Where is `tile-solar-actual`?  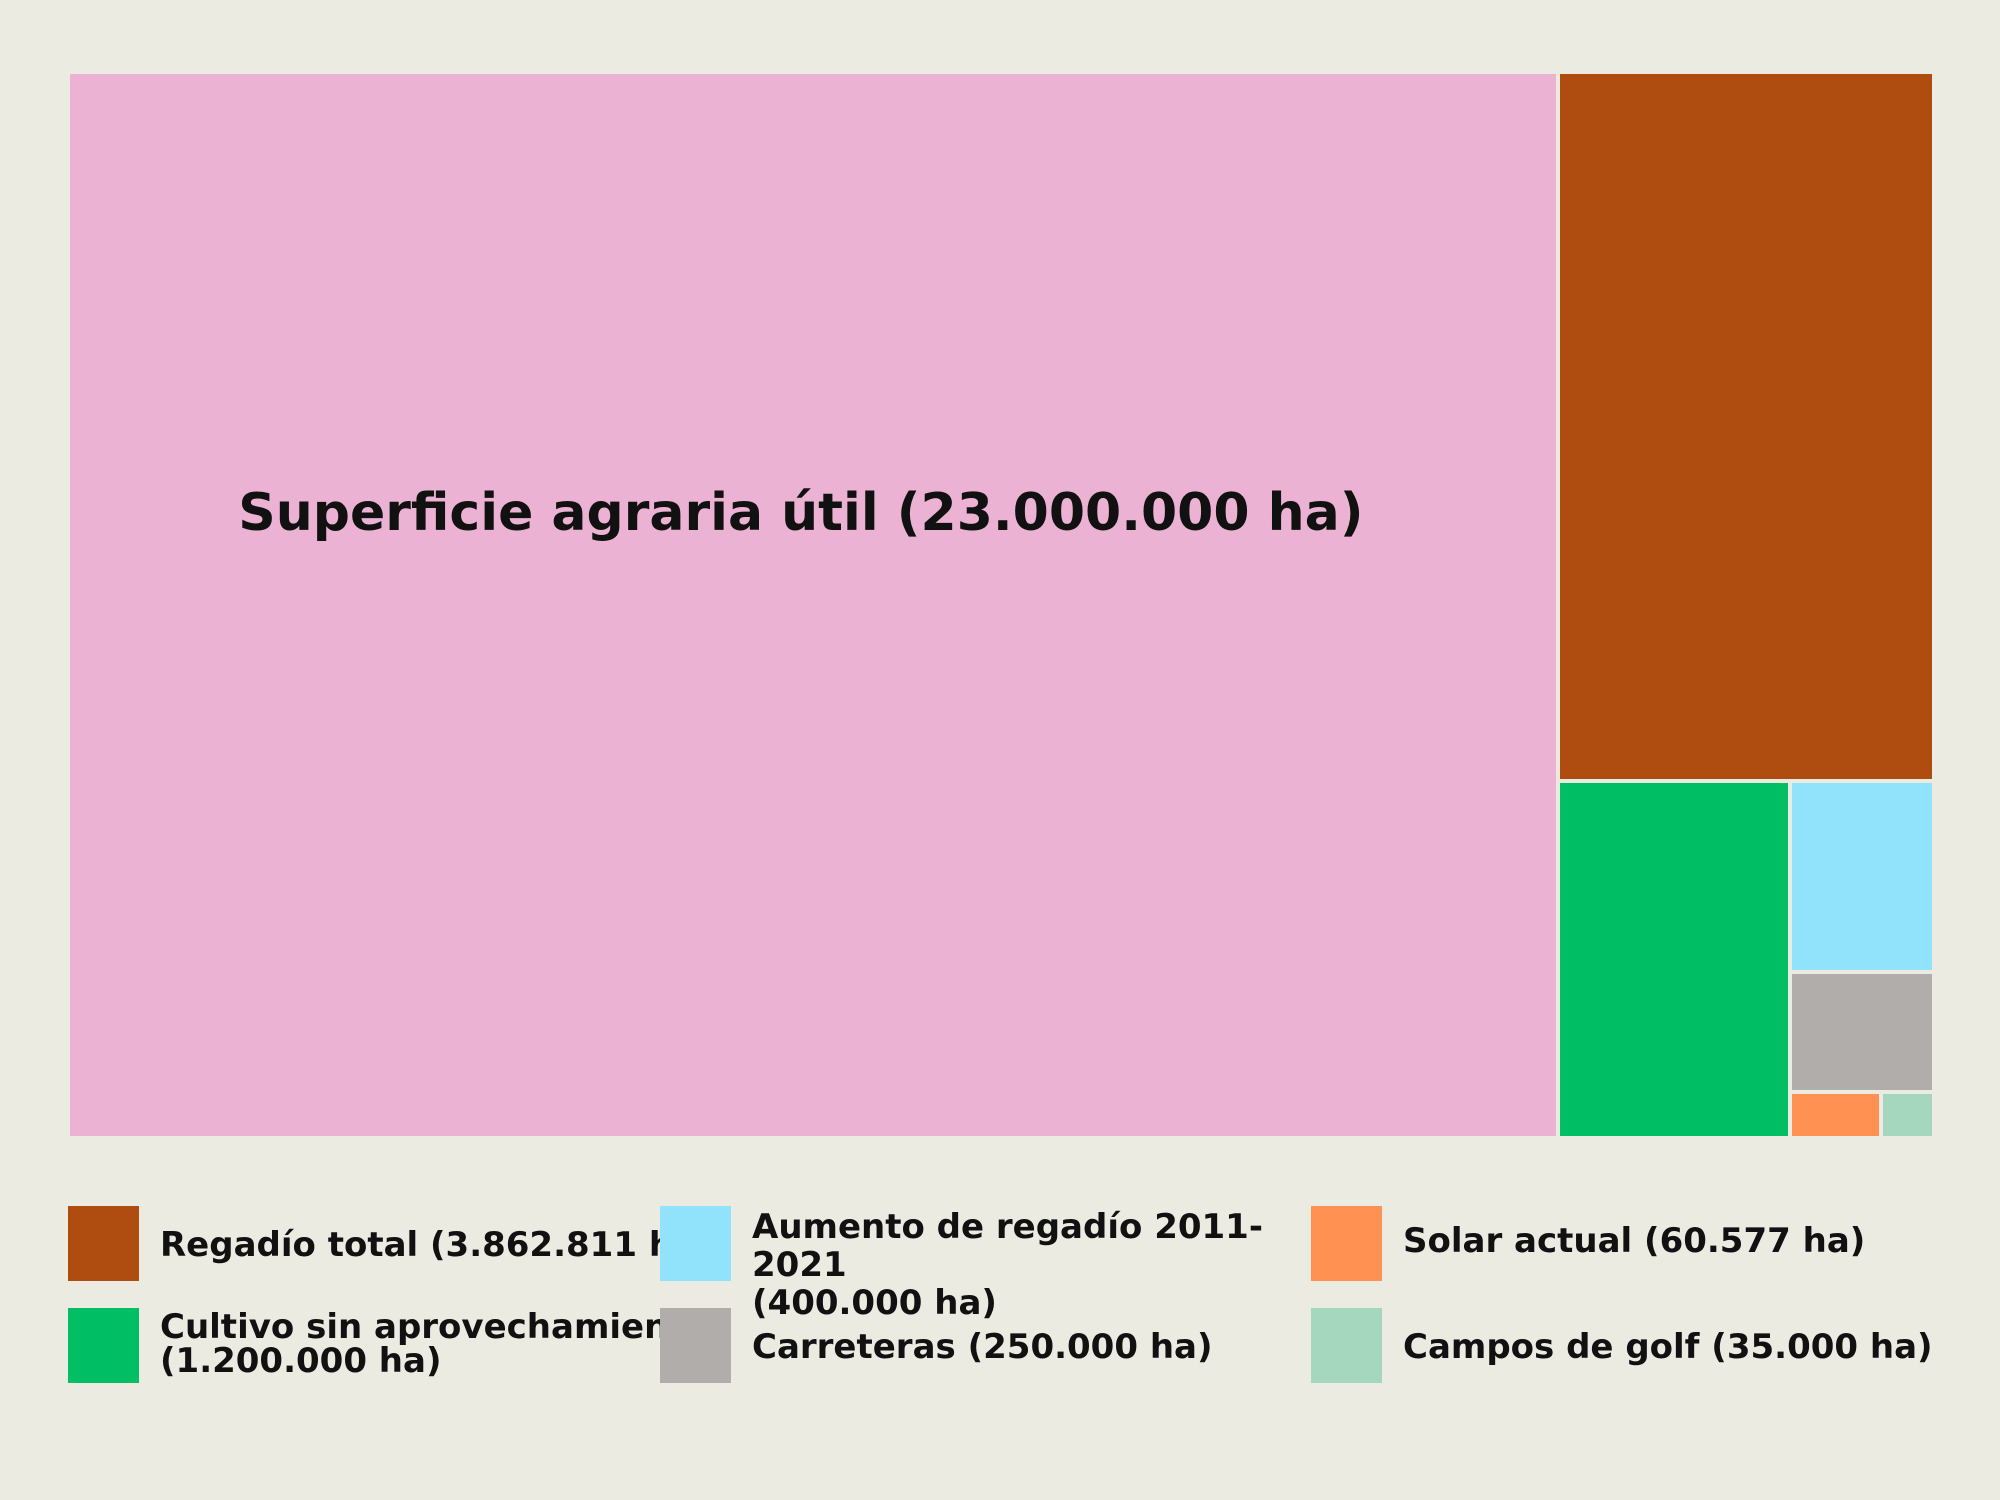
tile-solar-actual is located at coordinates (1835, 1115).